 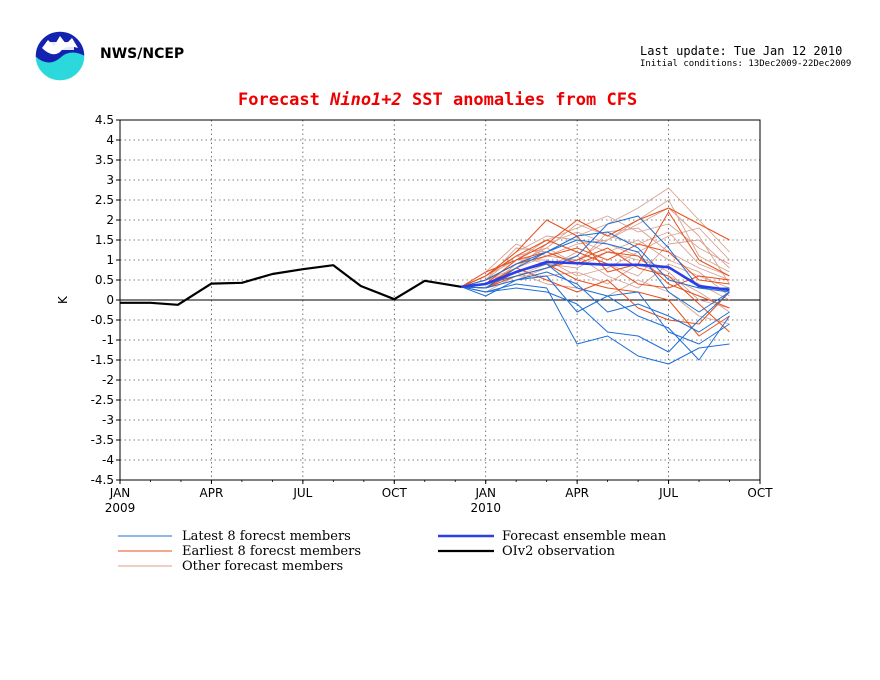 I want to click on legend-label-obs: OIv2 observation, so click(x=559, y=551).